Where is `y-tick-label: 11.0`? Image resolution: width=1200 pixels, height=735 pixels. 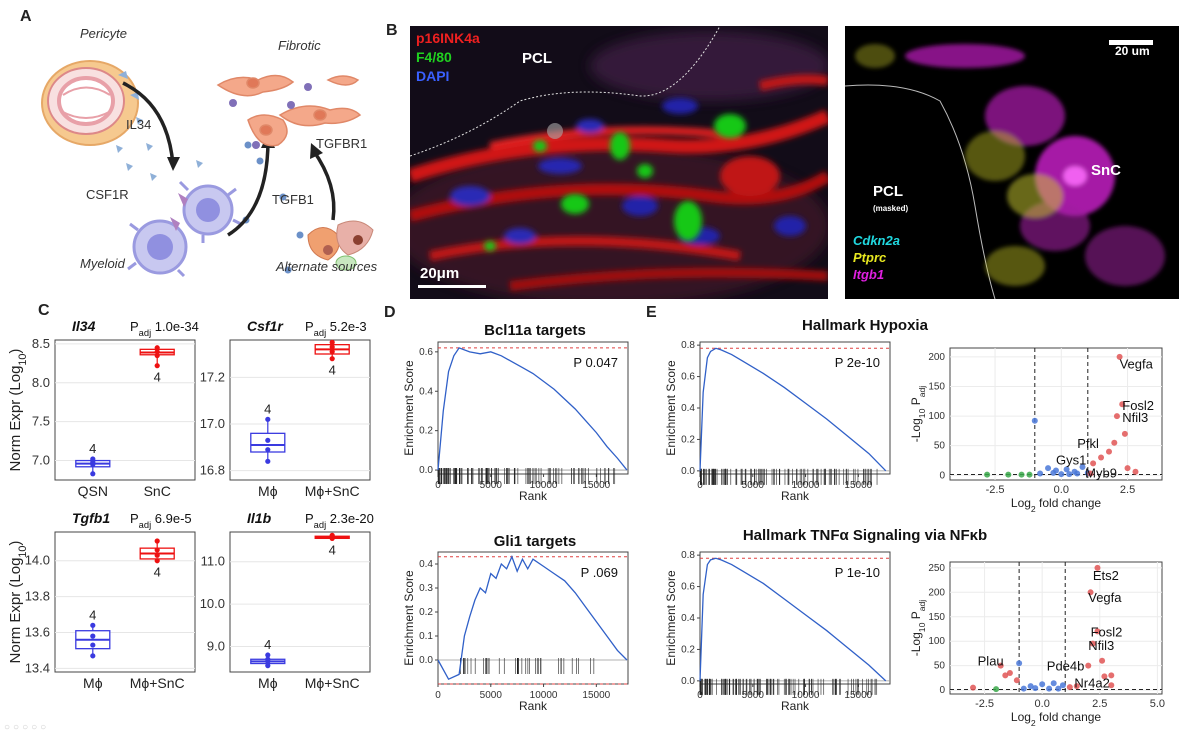
y-tick-label: 11.0 is located at coordinates (213, 561).